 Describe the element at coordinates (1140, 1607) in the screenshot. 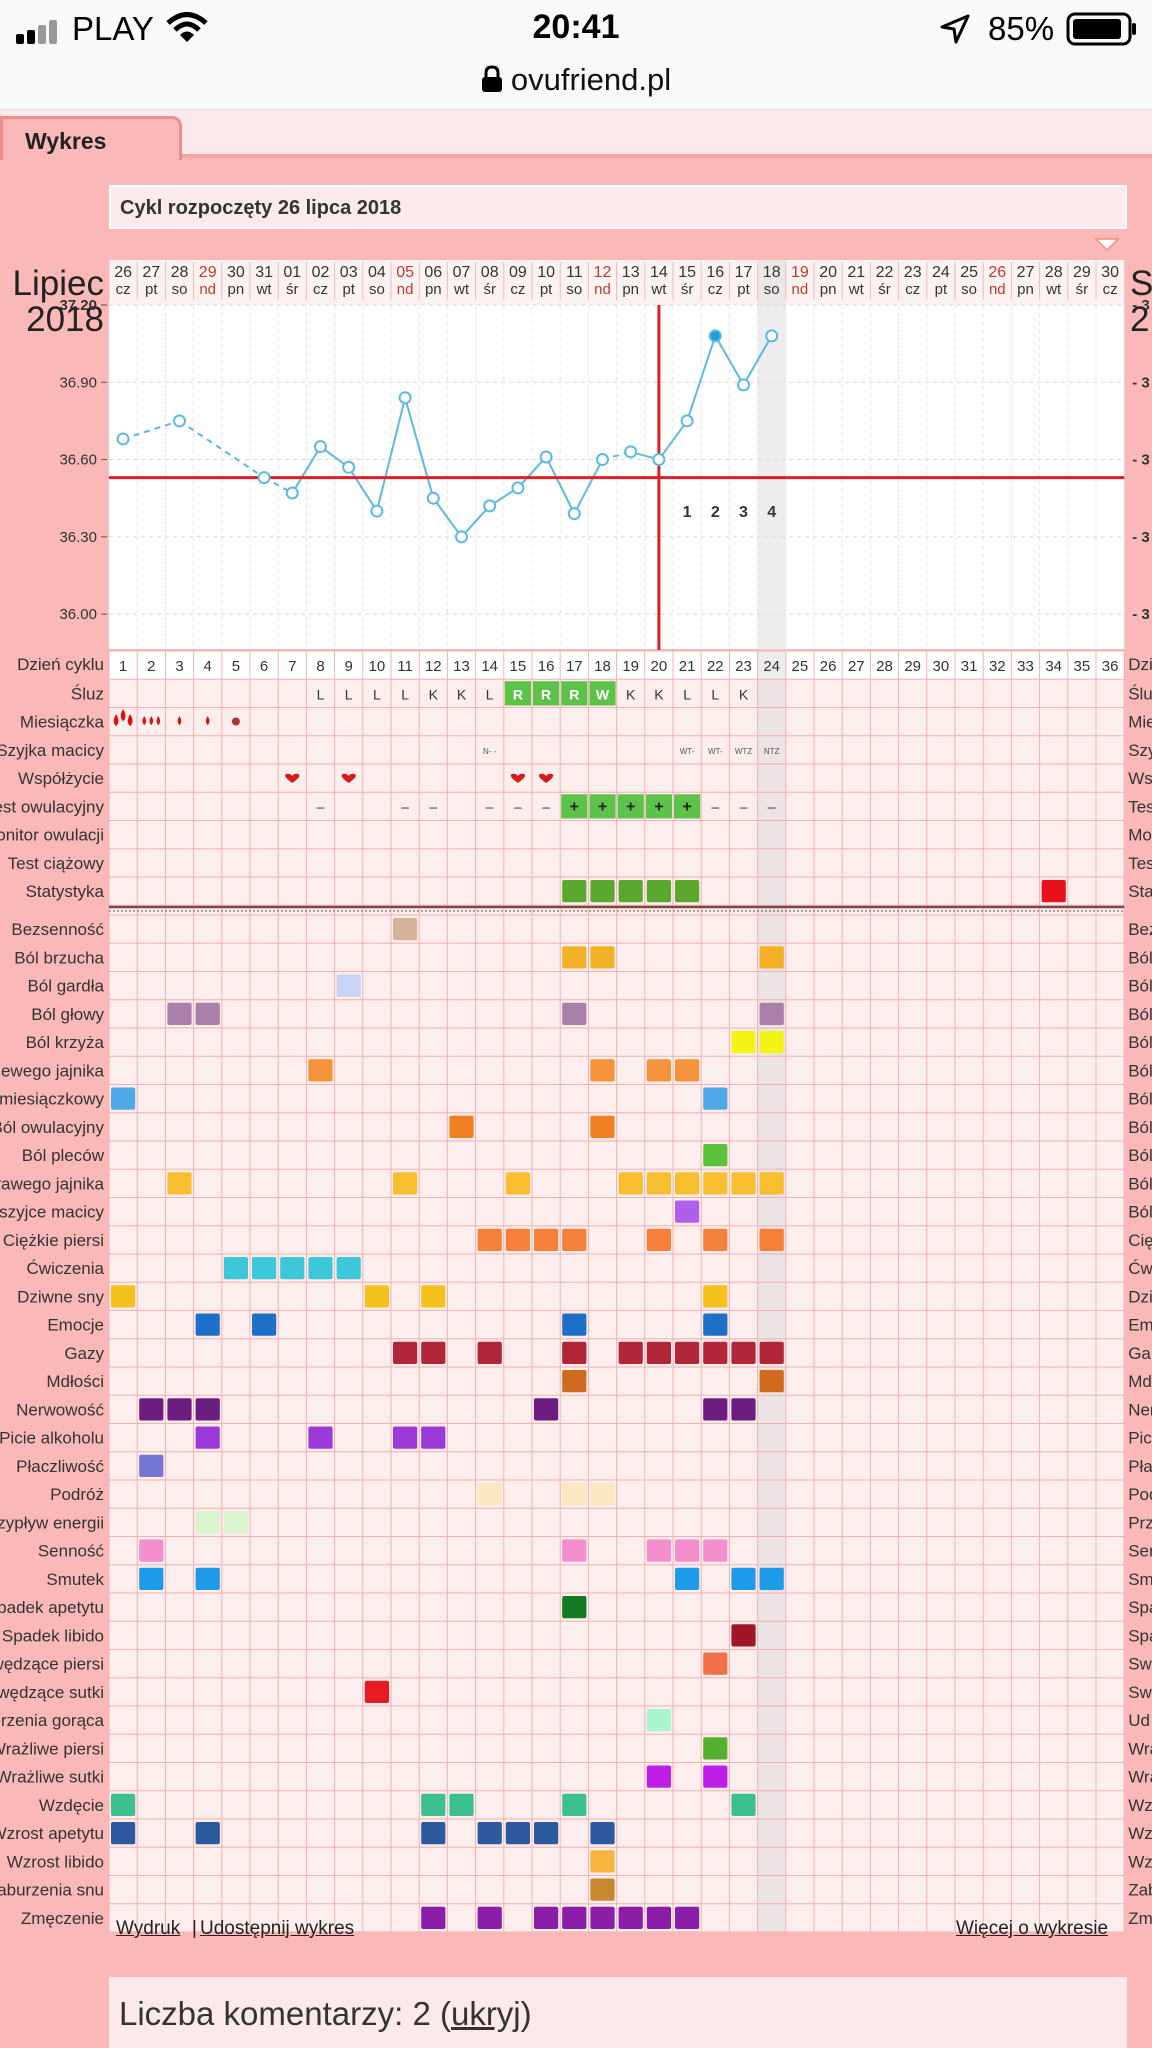

I see `row-label-right: Spa` at that location.